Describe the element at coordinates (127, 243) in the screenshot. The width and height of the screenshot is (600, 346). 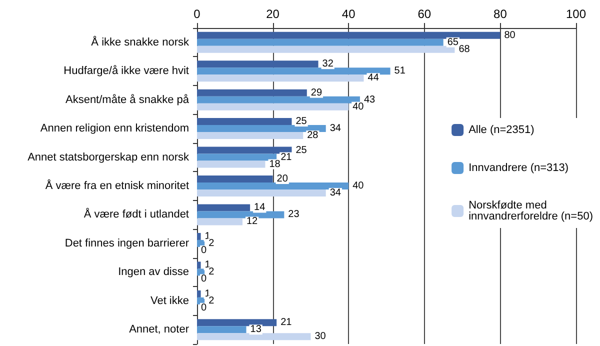
I see `y-tick-label: Det finnes ingen barrierer` at that location.